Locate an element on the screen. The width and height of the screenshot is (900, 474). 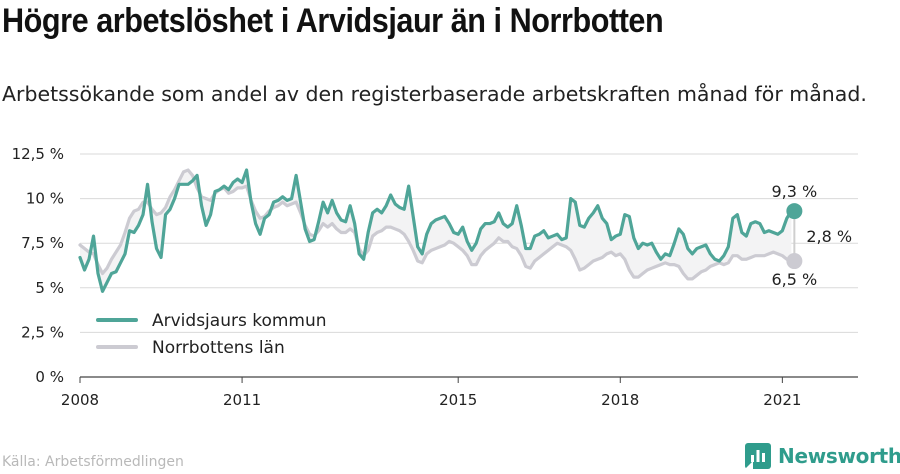
newsworthy-brand: Newsworthy is located at coordinates (822, 456).